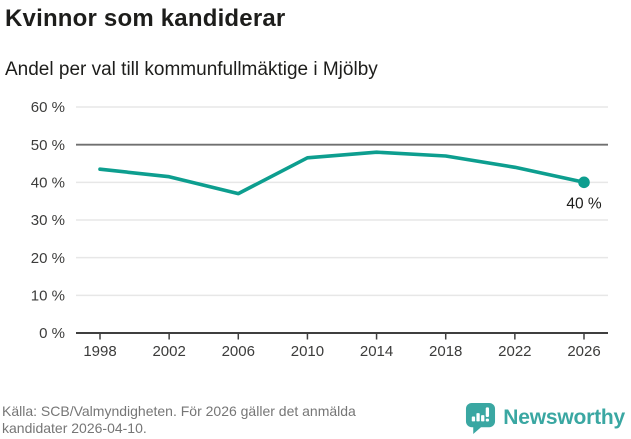 The height and width of the screenshot is (439, 631). I want to click on y-tick-label: 30 %, so click(48, 220).